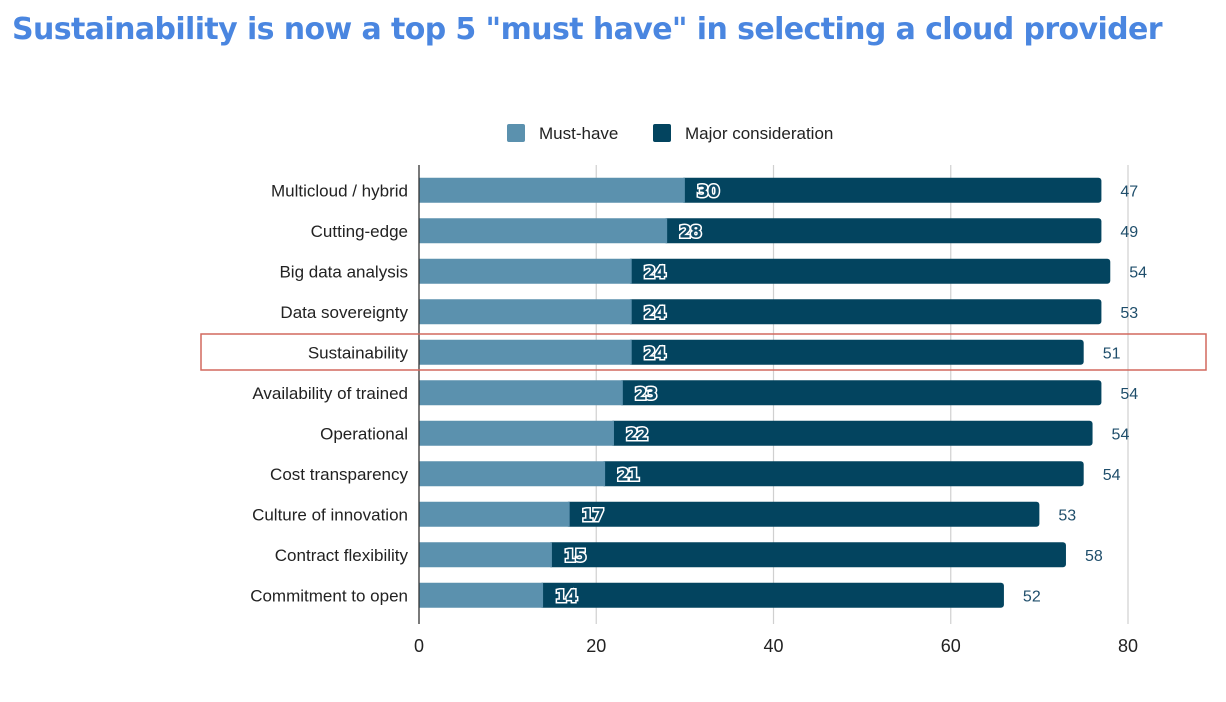 The image size is (1226, 702). What do you see at coordinates (330, 514) in the screenshot?
I see `category-label: Culture of innovation` at bounding box center [330, 514].